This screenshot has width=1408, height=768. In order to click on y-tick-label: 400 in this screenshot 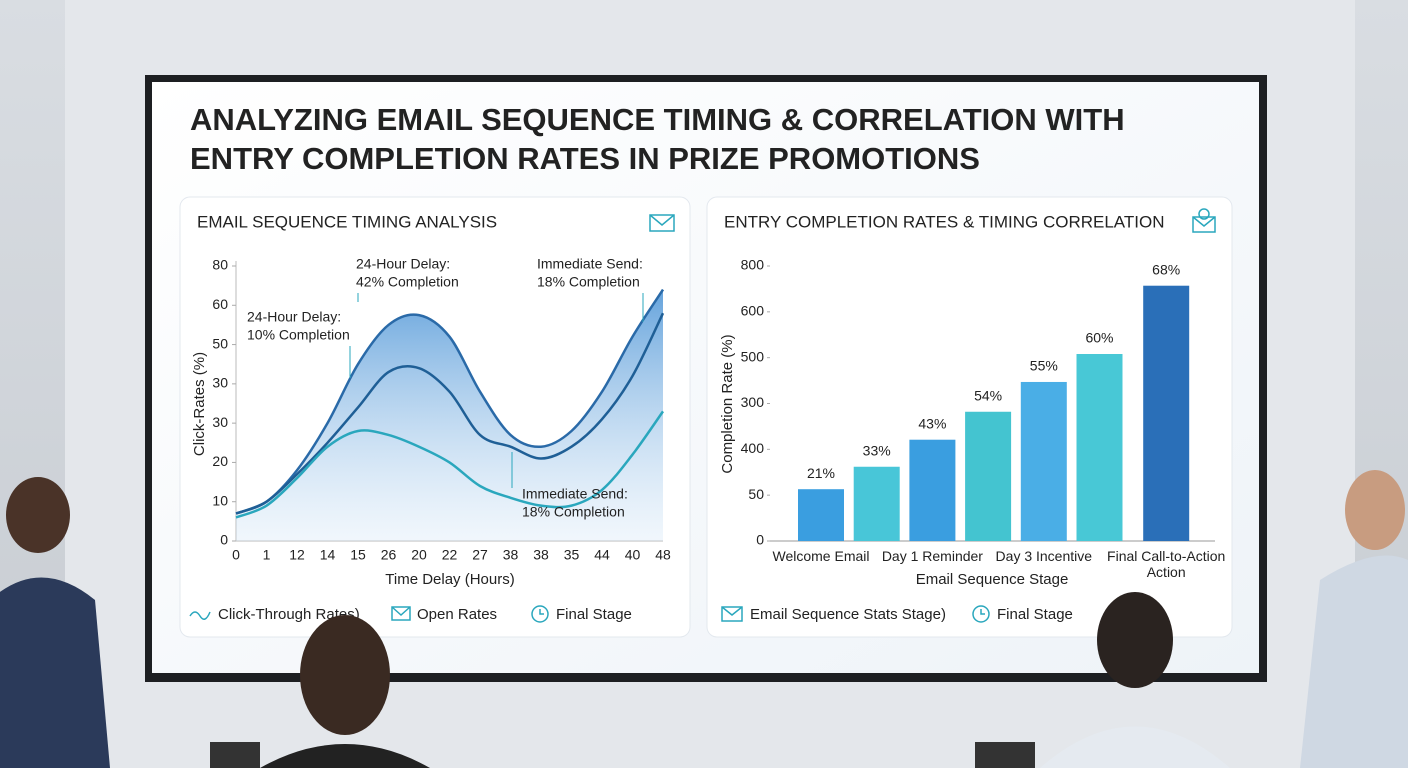, I will do `click(753, 448)`.